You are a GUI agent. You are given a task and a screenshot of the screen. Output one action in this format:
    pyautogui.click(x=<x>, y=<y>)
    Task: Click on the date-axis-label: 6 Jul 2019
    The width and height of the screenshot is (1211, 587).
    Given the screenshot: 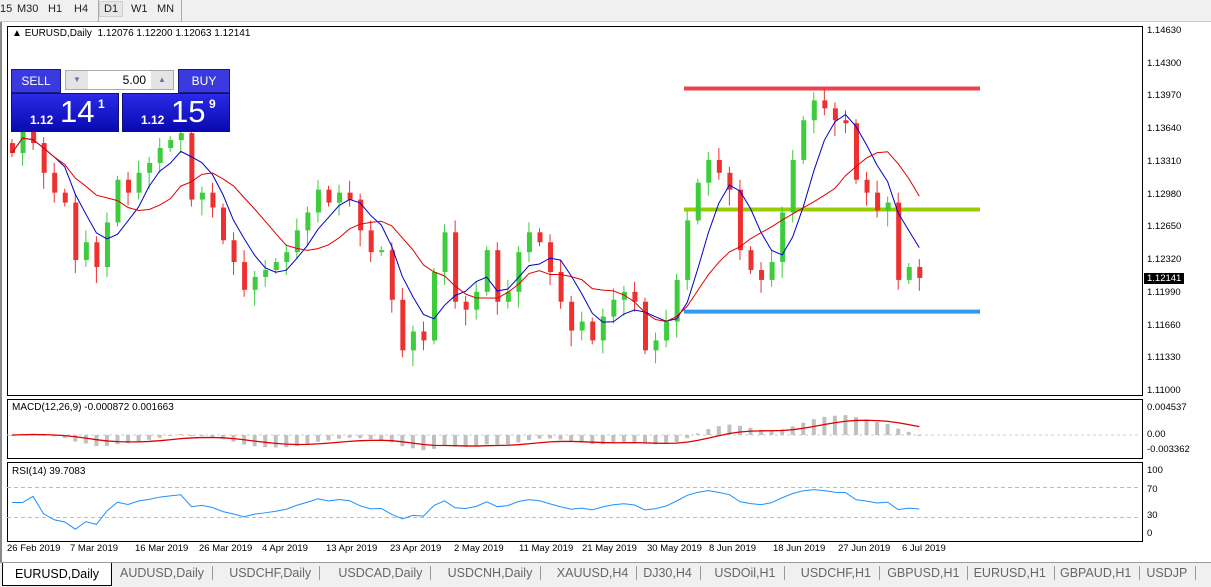 What is the action you would take?
    pyautogui.click(x=924, y=548)
    